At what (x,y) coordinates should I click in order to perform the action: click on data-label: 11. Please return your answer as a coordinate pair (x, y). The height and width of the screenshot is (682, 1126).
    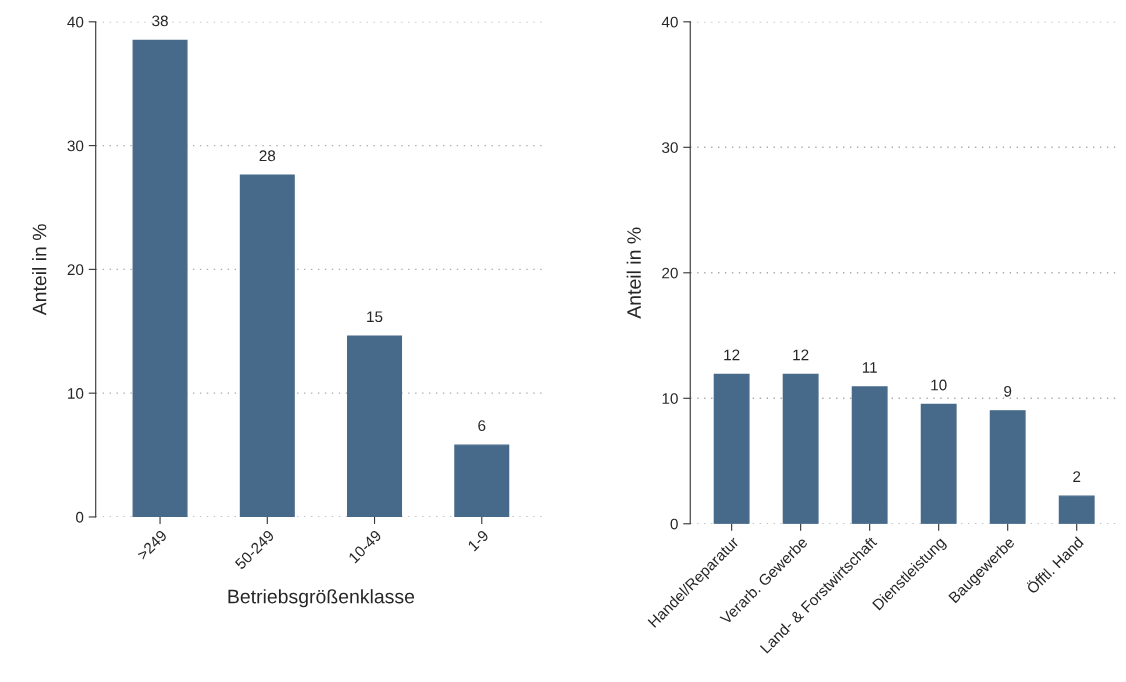
    Looking at the image, I should click on (869, 367).